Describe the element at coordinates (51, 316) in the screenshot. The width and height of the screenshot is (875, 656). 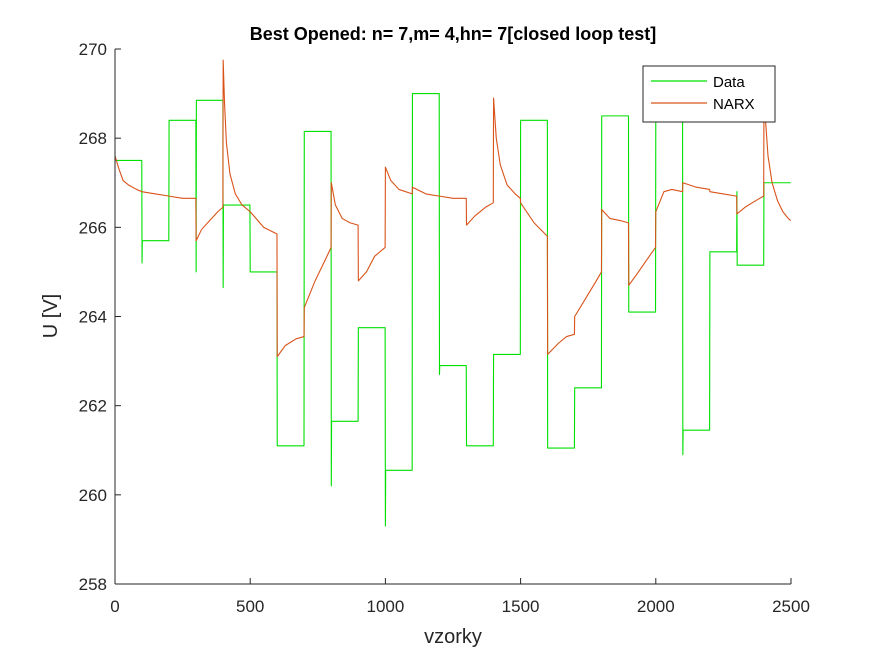
I see `y-axis-label: U [V]` at that location.